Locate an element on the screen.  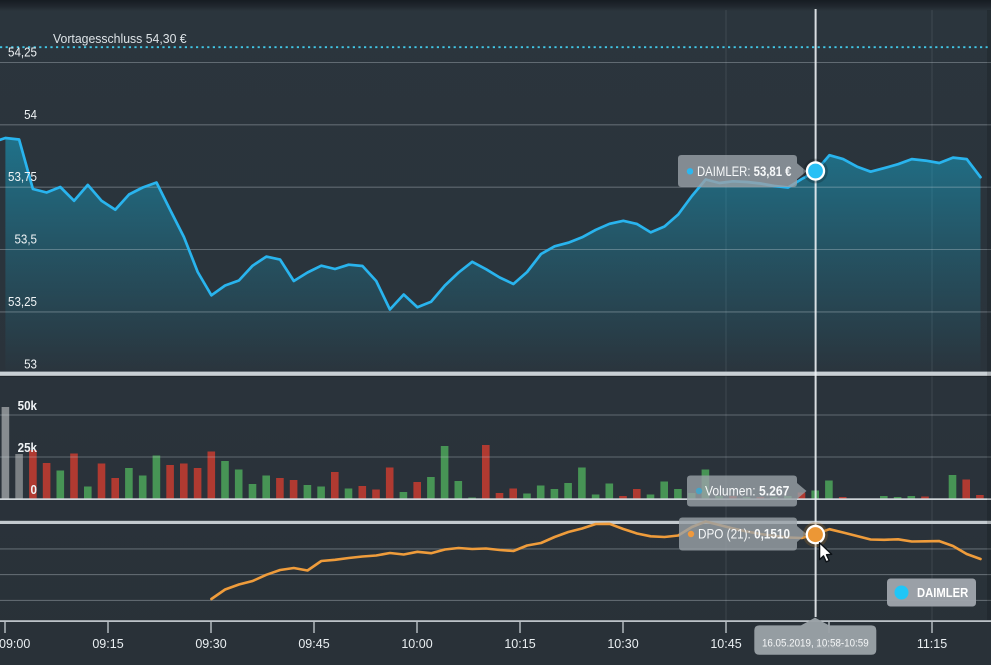
svg-text: 53 is located at coordinates (30, 364).